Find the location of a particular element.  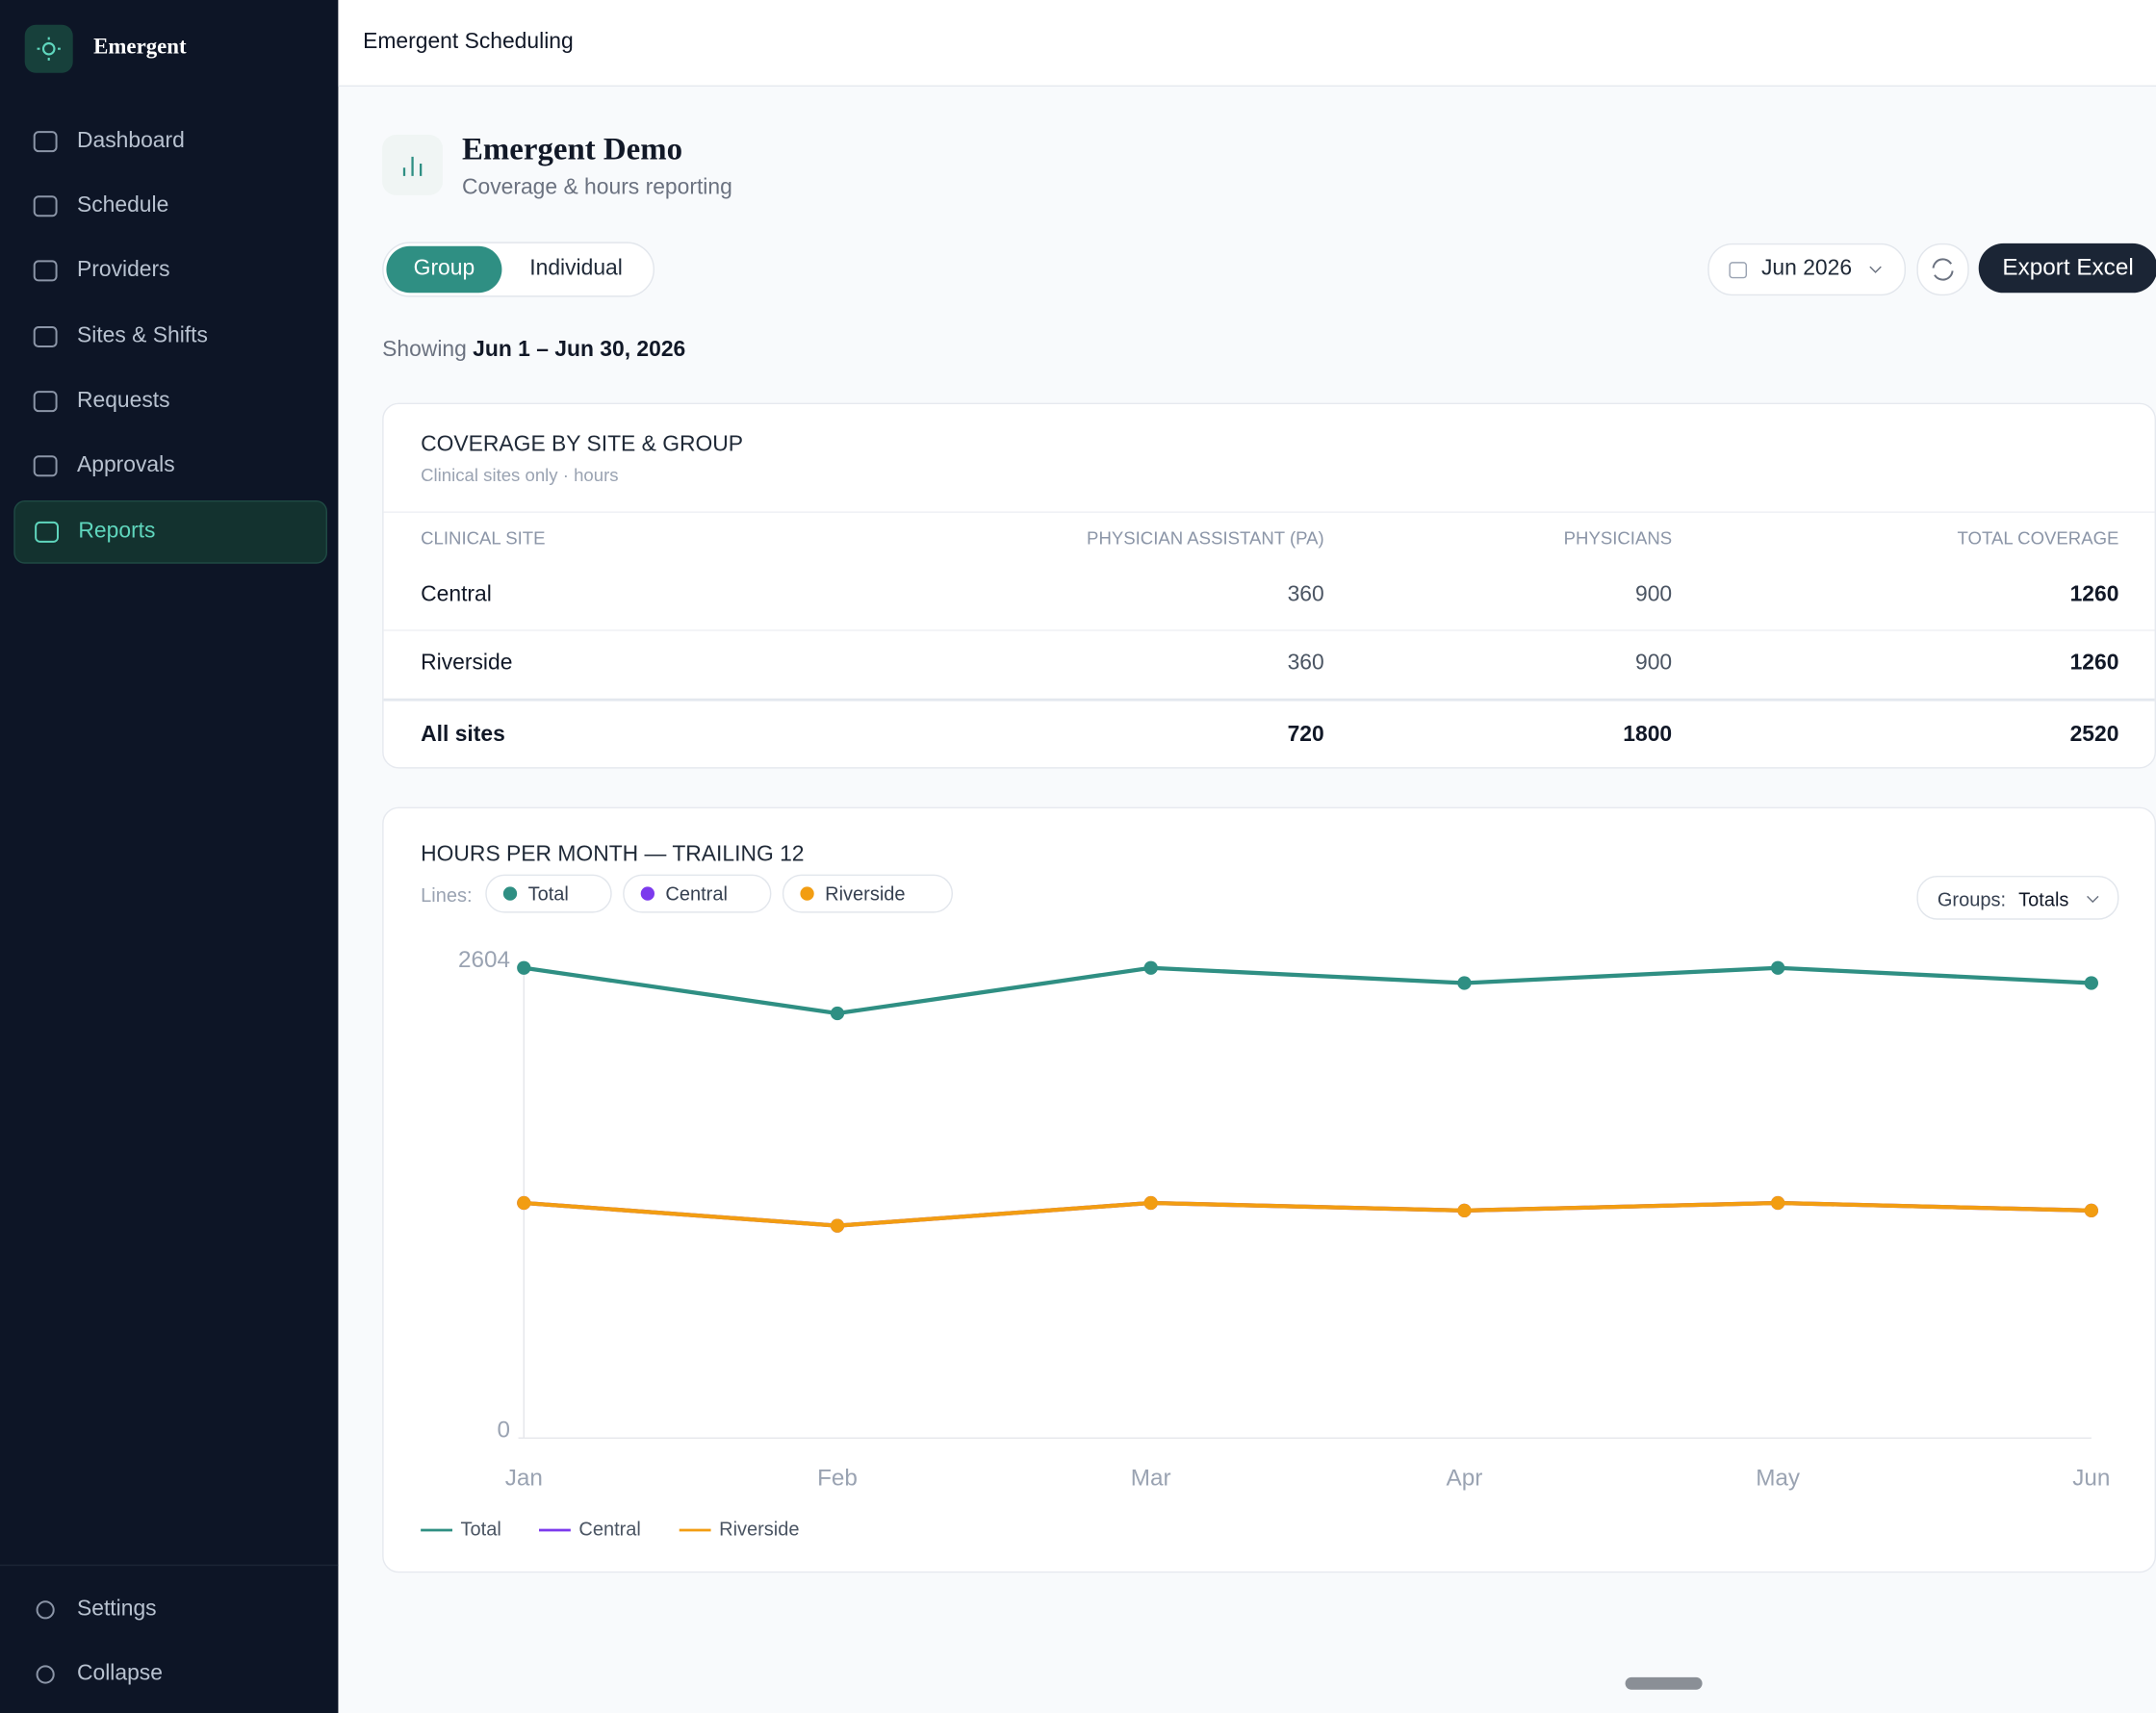

topbar: Emergent Scheduling is located at coordinates (1247, 43).